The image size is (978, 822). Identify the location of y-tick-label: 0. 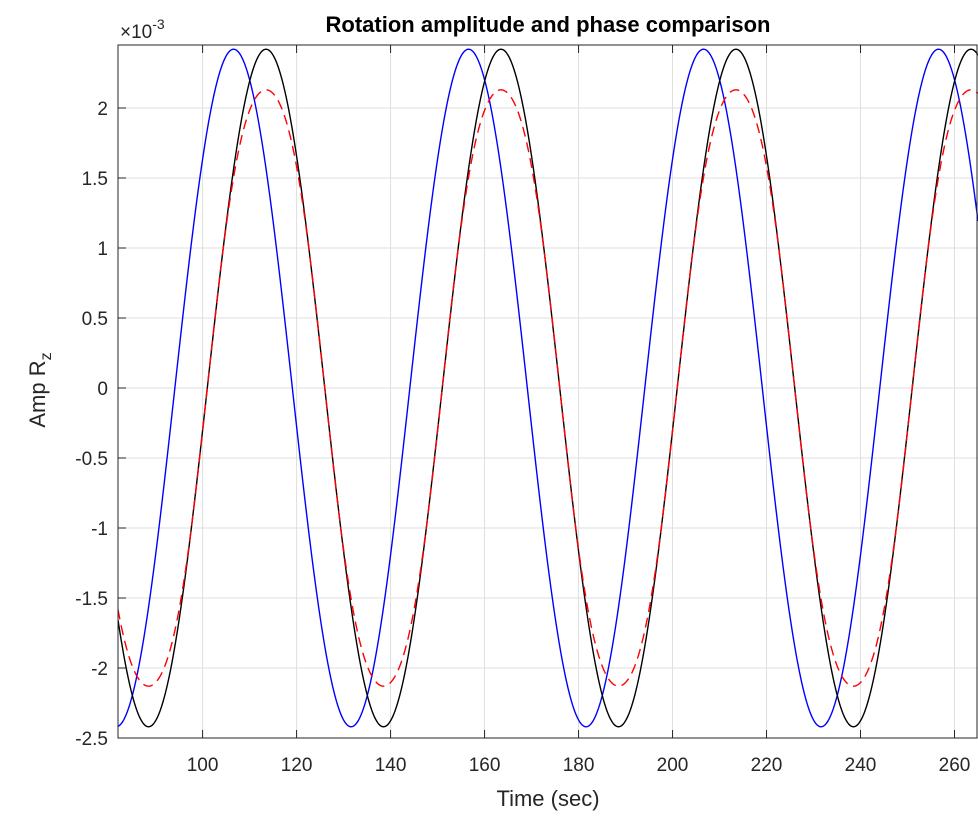
(102, 389).